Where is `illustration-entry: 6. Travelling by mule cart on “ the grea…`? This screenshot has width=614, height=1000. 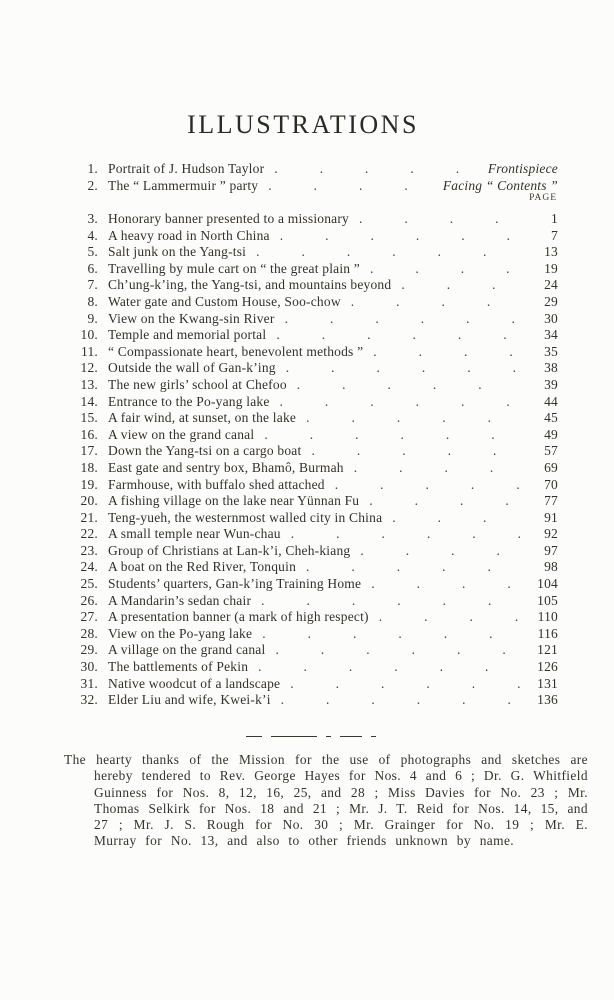
illustration-entry: 6. Travelling by mule cart on “ the grea… is located at coordinates (311, 269).